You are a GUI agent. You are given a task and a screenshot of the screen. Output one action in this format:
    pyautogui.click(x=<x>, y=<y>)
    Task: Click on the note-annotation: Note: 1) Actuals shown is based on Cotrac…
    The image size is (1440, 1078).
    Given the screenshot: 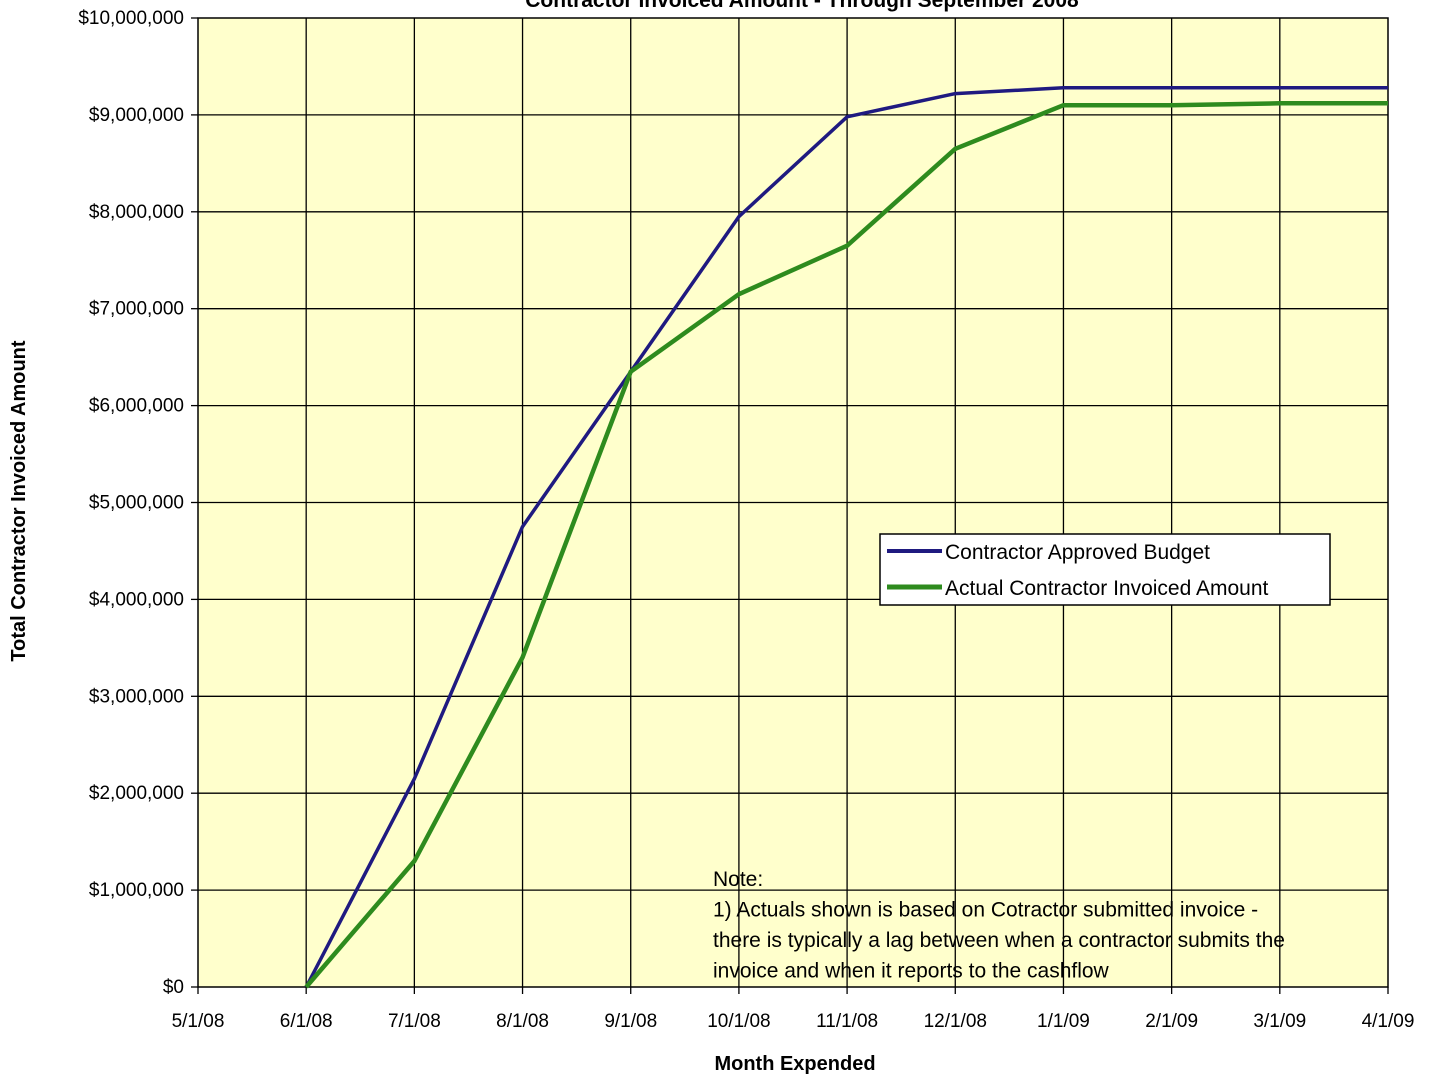 What is the action you would take?
    pyautogui.click(x=999, y=925)
    